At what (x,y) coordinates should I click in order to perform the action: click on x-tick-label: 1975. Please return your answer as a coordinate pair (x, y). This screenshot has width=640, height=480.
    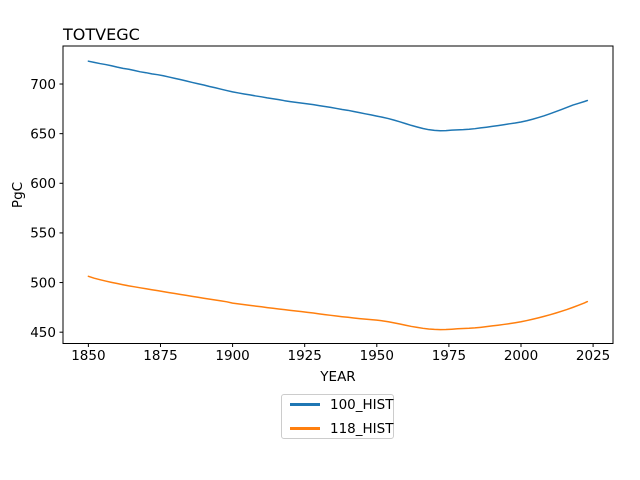
    Looking at the image, I should click on (449, 356).